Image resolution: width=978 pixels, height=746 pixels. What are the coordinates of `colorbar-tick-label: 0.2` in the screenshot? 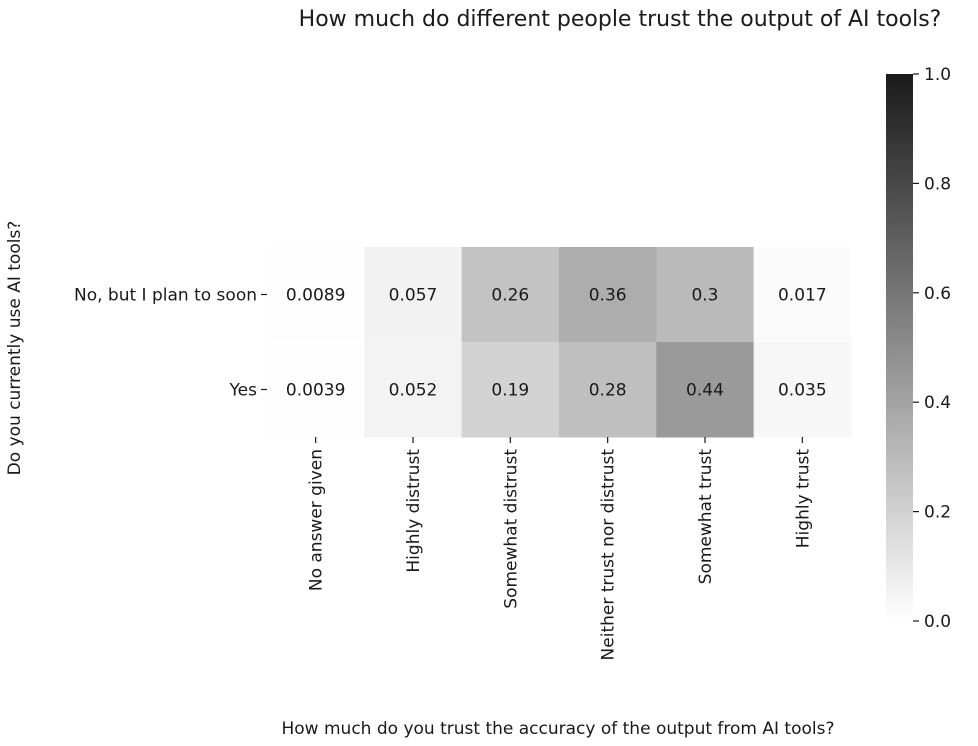 It's located at (937, 513).